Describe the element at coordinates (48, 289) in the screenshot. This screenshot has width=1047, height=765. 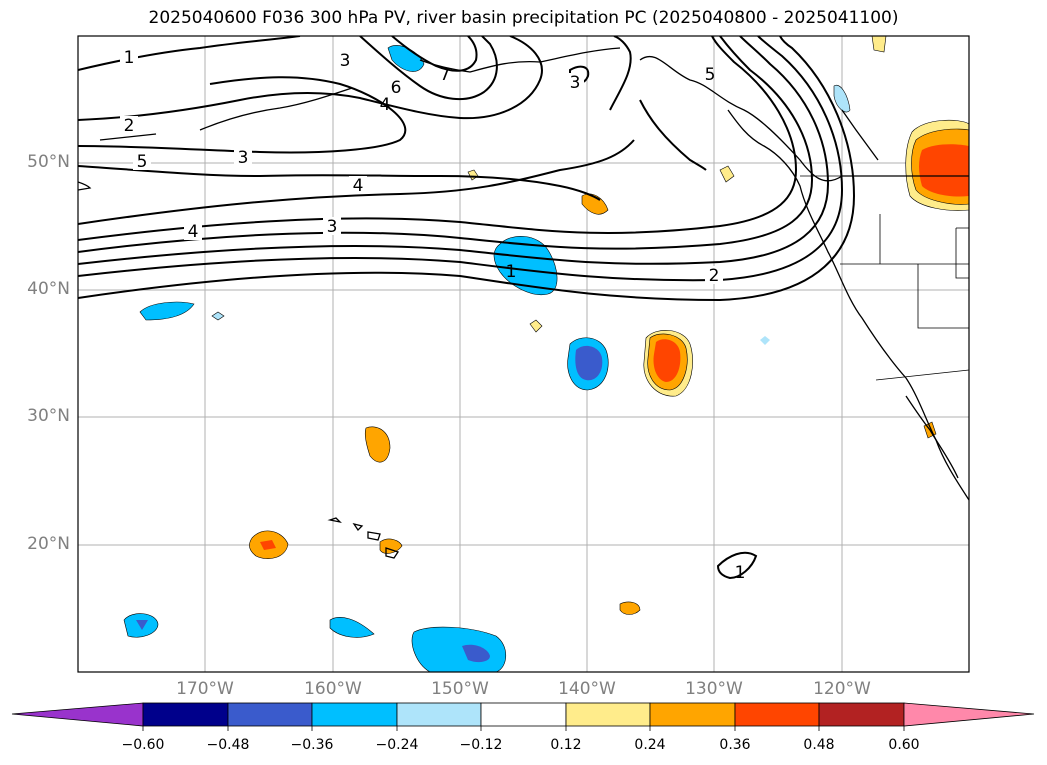
I see `lat-label-40n: 40°N` at that location.